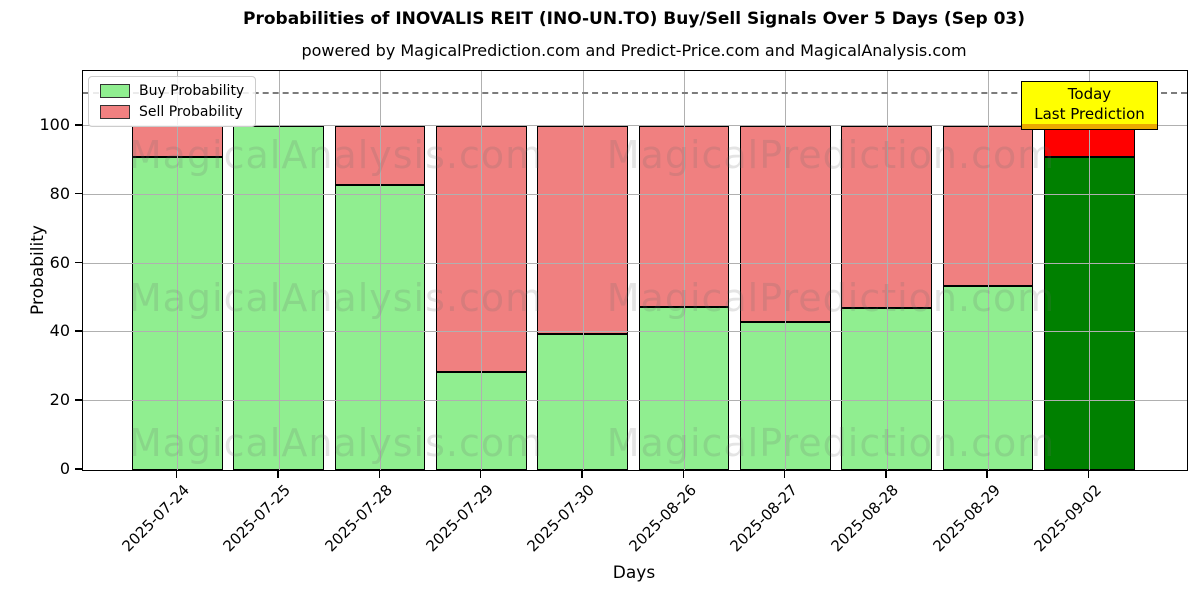 This screenshot has width=1200, height=600. What do you see at coordinates (460, 518) in the screenshot?
I see `x-tick-label-text: 2025-07-29` at bounding box center [460, 518].